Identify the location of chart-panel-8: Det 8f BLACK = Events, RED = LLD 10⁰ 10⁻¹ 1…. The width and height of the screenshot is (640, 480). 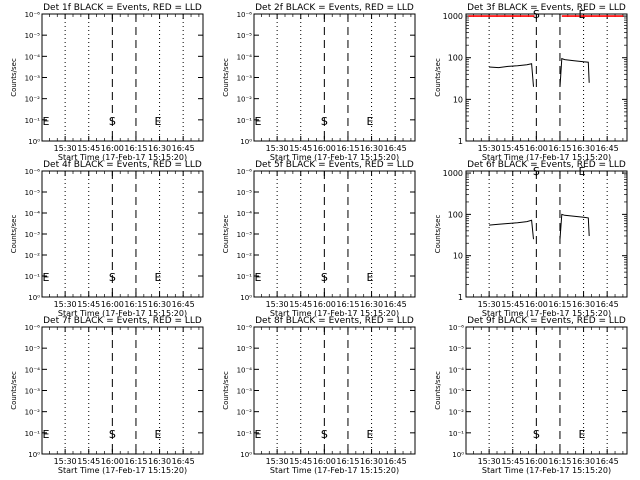
(319, 395).